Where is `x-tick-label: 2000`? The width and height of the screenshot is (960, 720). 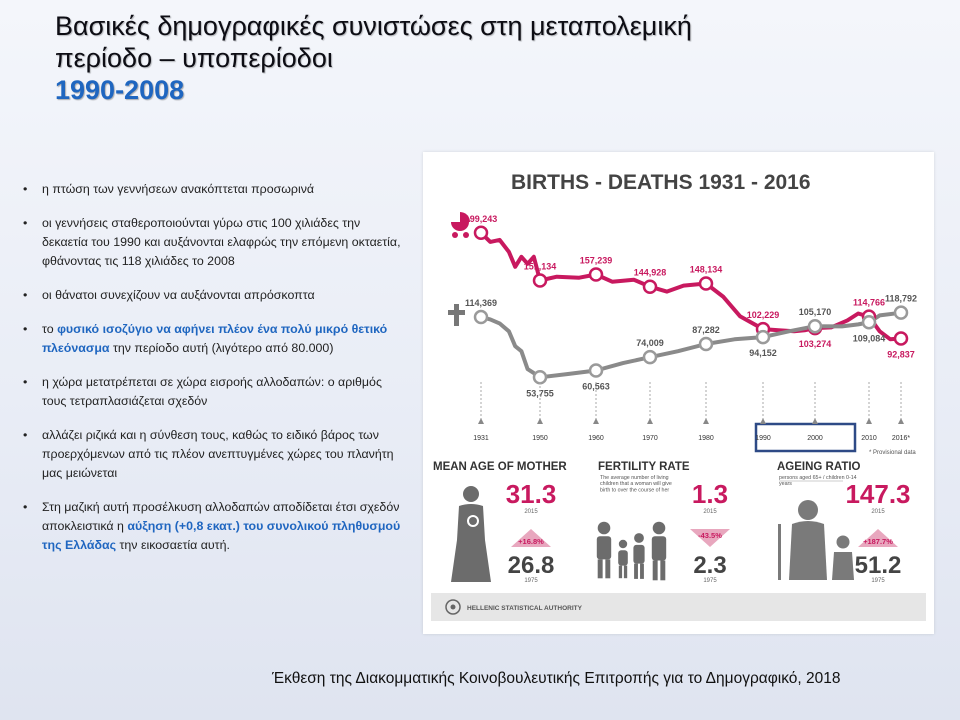 x-tick-label: 2000 is located at coordinates (815, 438).